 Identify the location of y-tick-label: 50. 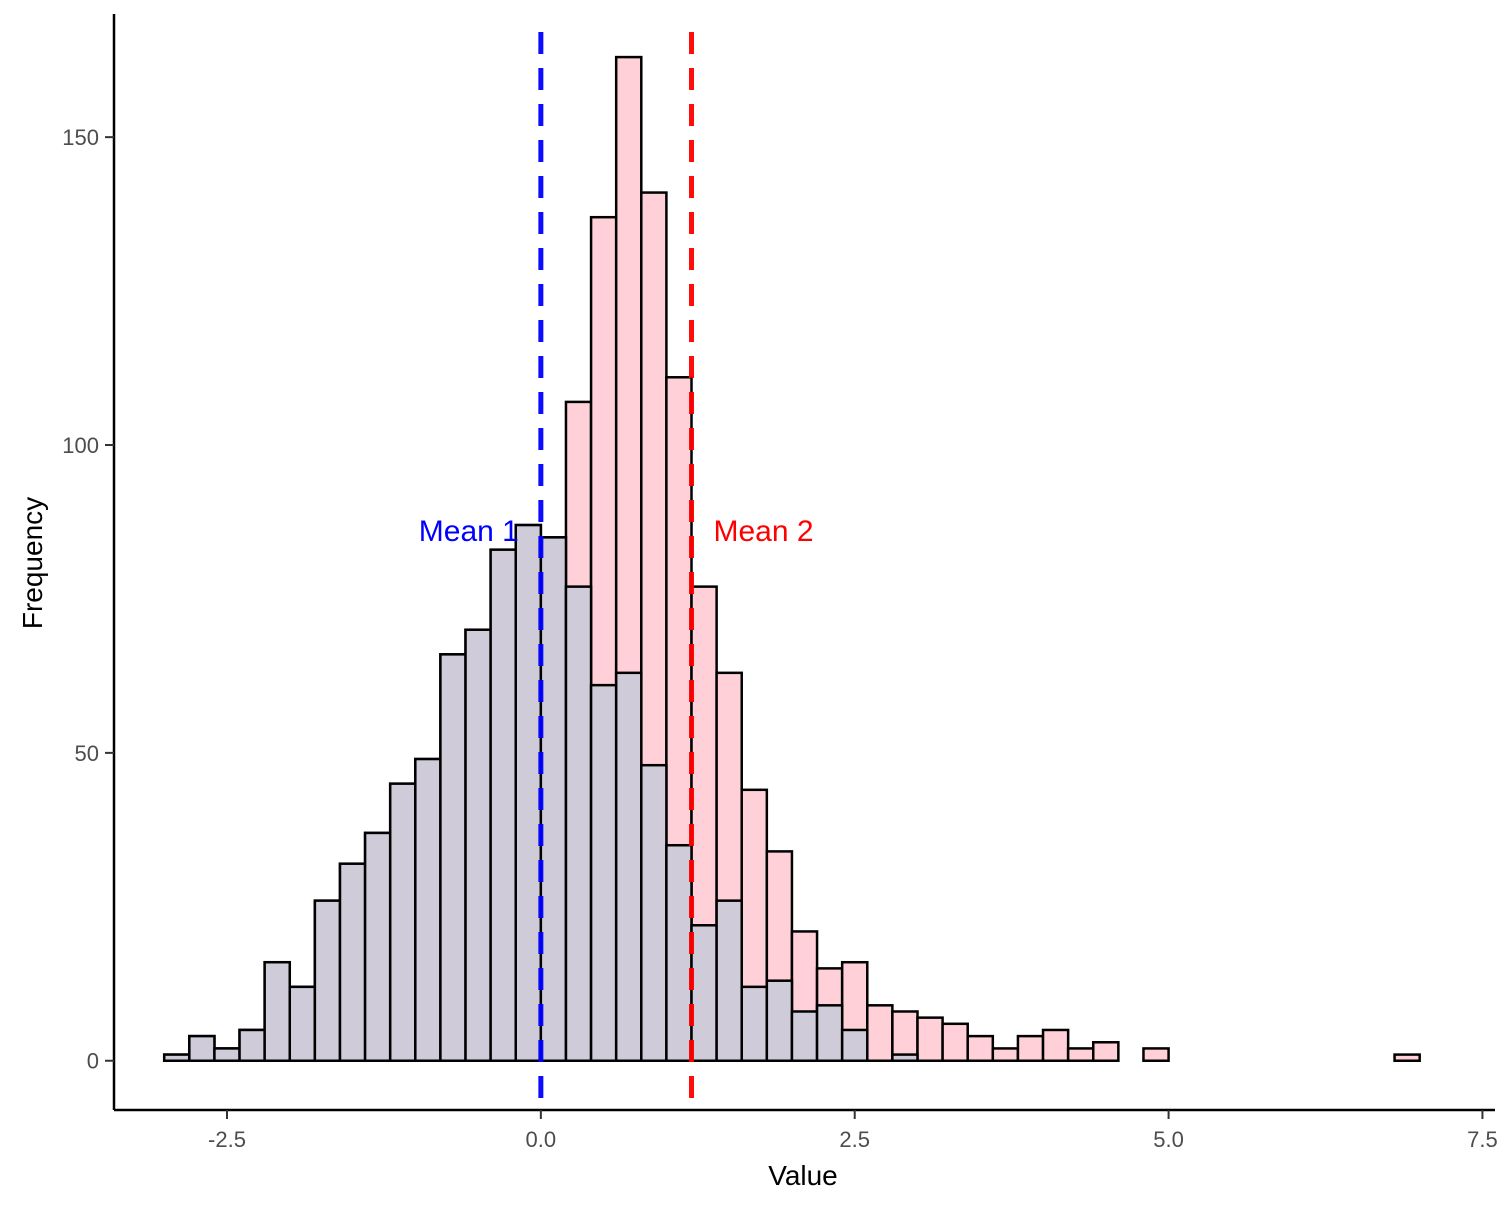
(87, 753).